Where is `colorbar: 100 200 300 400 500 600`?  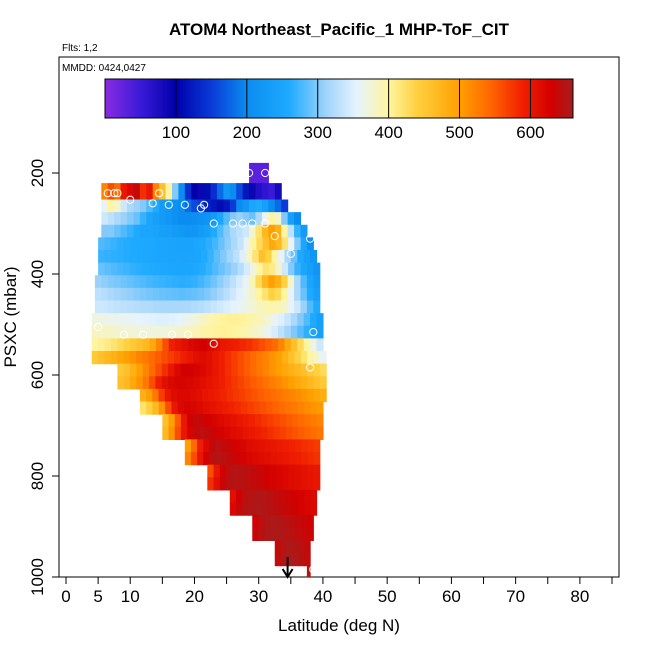
colorbar: 100 200 300 400 500 600 is located at coordinates (339, 110).